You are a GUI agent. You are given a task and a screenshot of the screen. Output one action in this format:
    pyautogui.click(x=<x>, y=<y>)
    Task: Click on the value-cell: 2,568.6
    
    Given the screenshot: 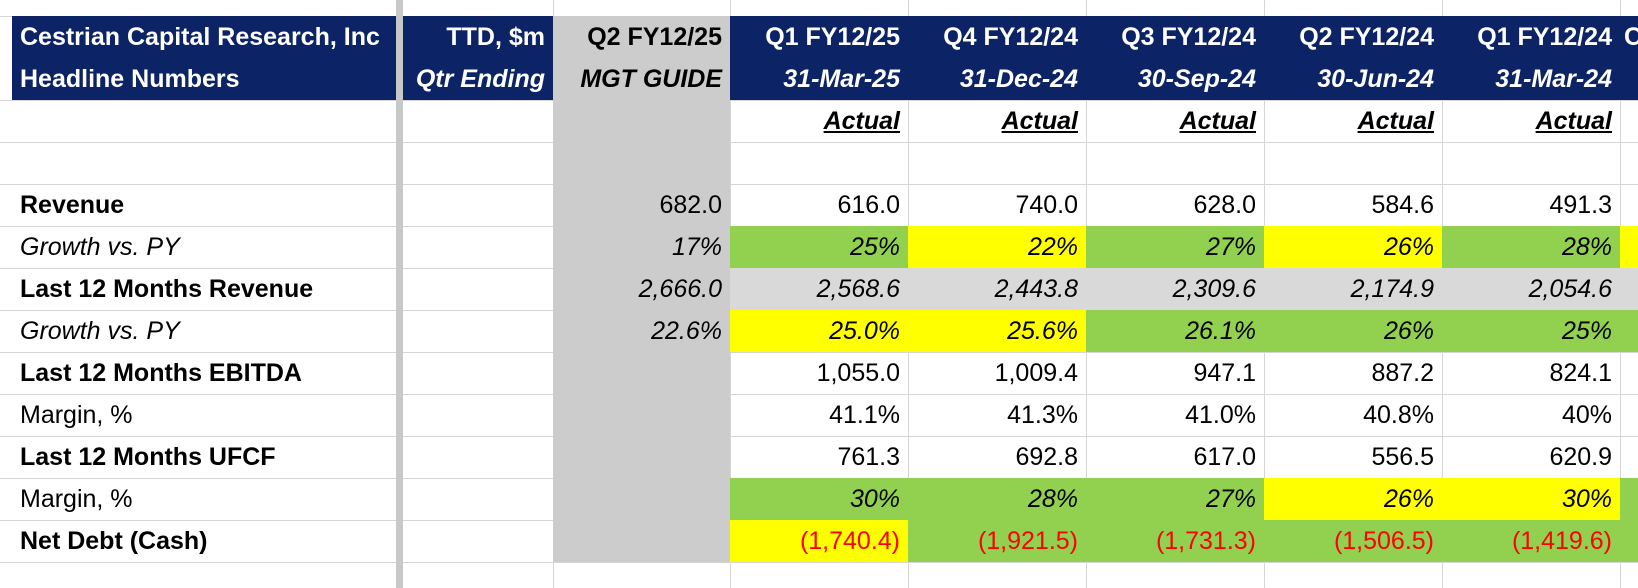 What is the action you would take?
    pyautogui.click(x=819, y=289)
    